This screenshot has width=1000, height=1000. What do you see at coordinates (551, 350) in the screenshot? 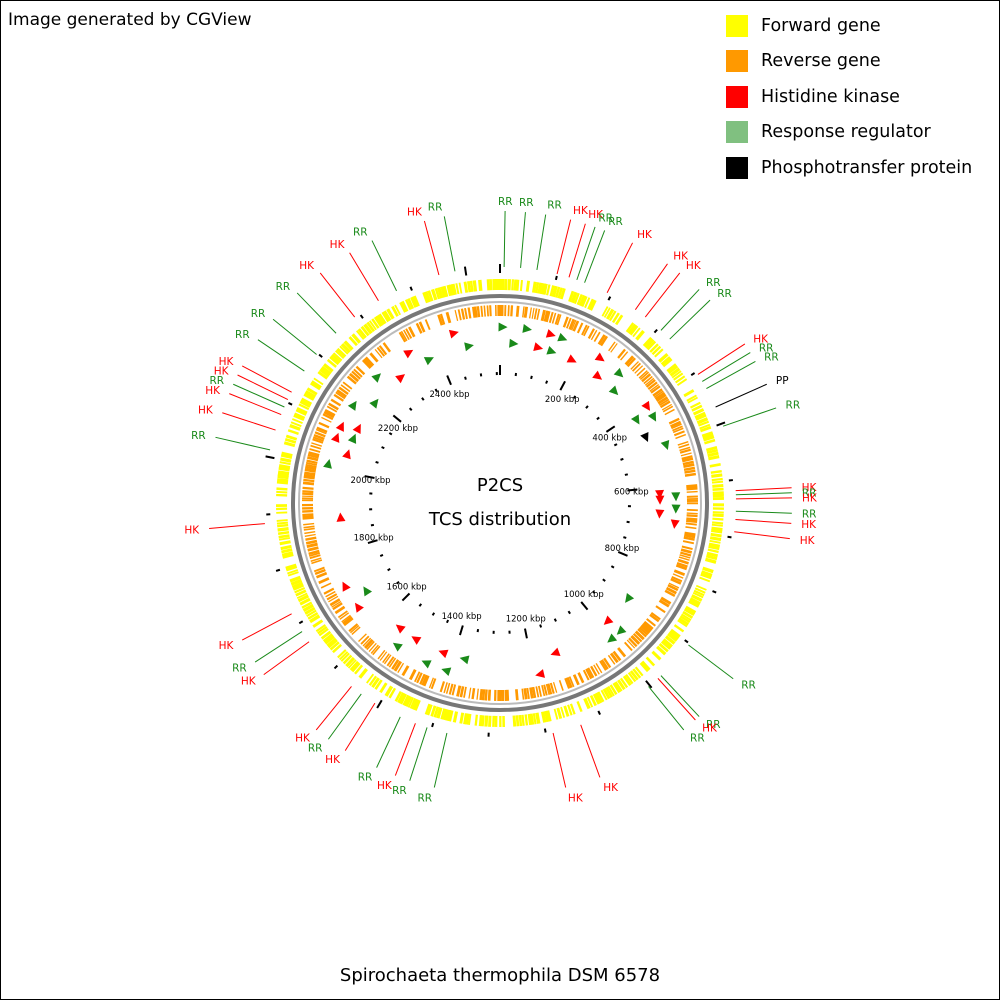
I see `rr-marker` at bounding box center [551, 350].